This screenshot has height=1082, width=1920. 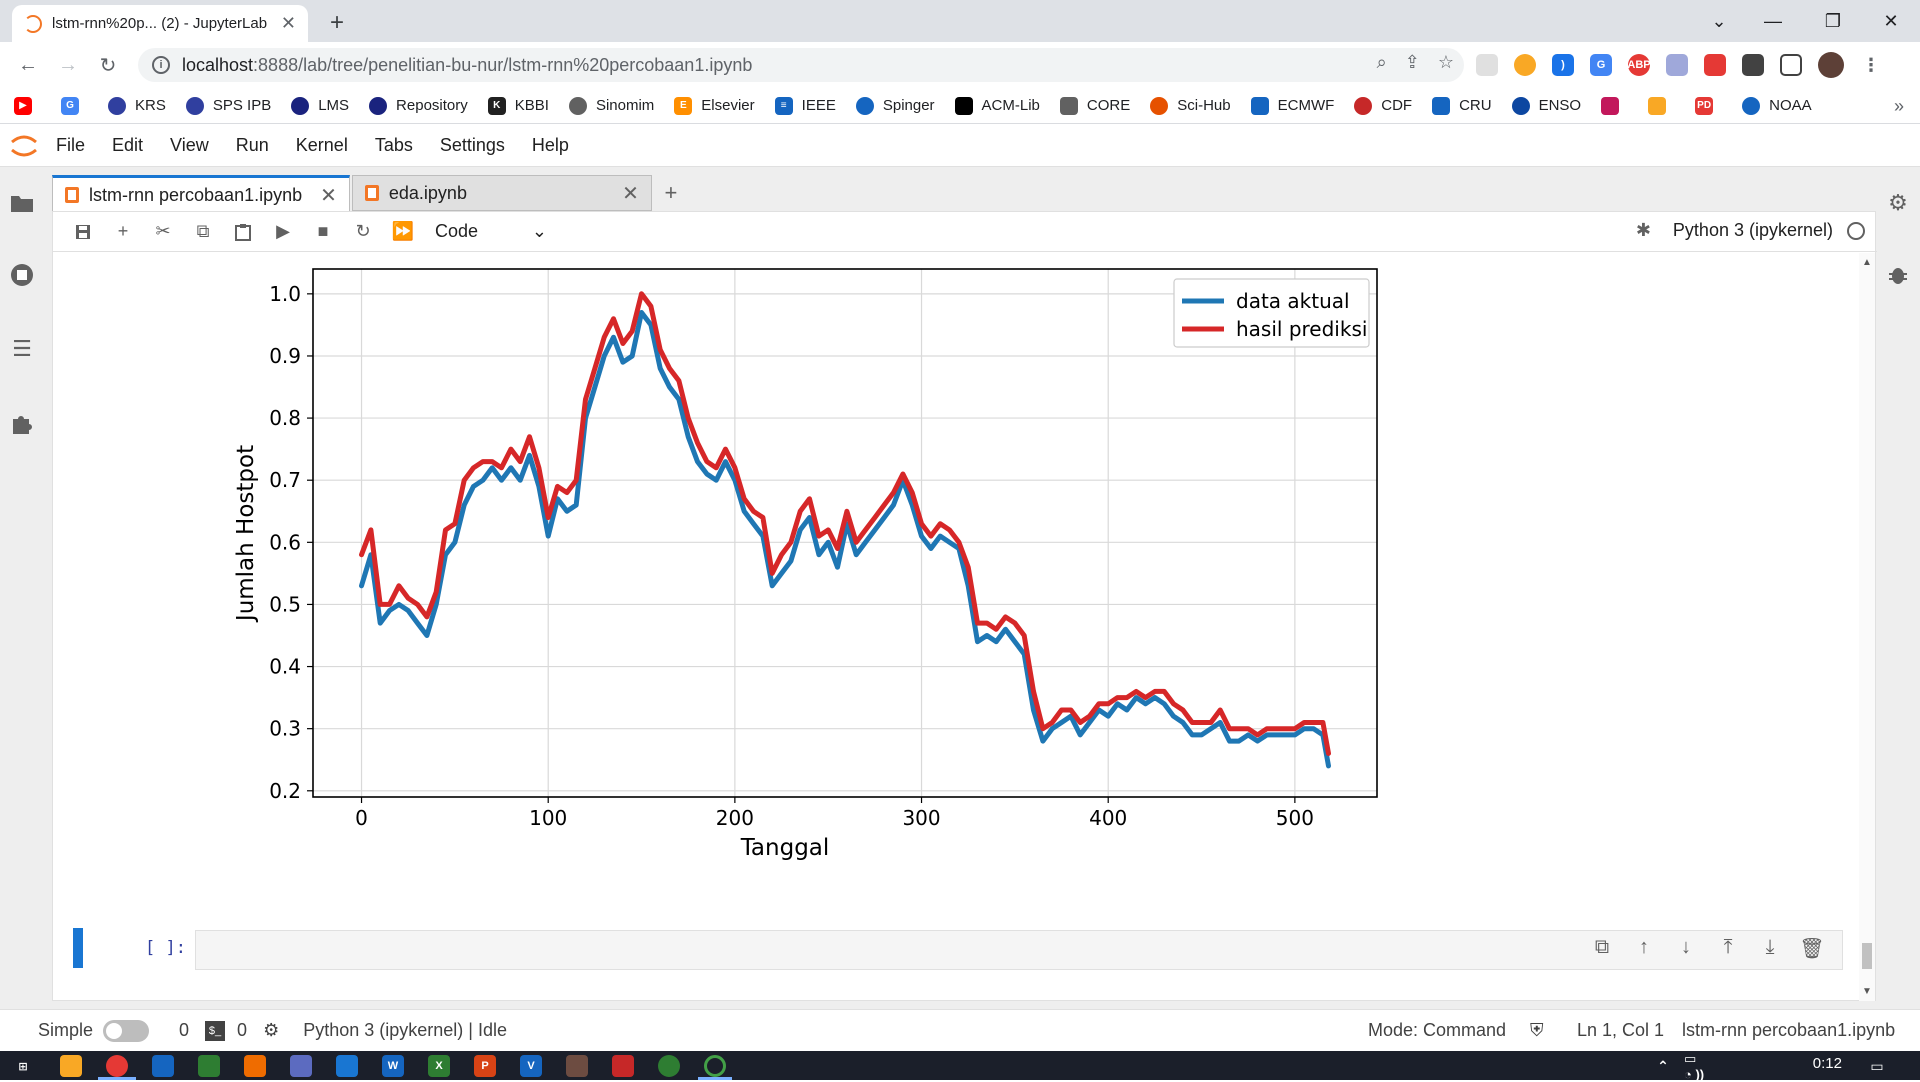 What do you see at coordinates (28, 64) in the screenshot?
I see `back-arrow-icon: ←` at bounding box center [28, 64].